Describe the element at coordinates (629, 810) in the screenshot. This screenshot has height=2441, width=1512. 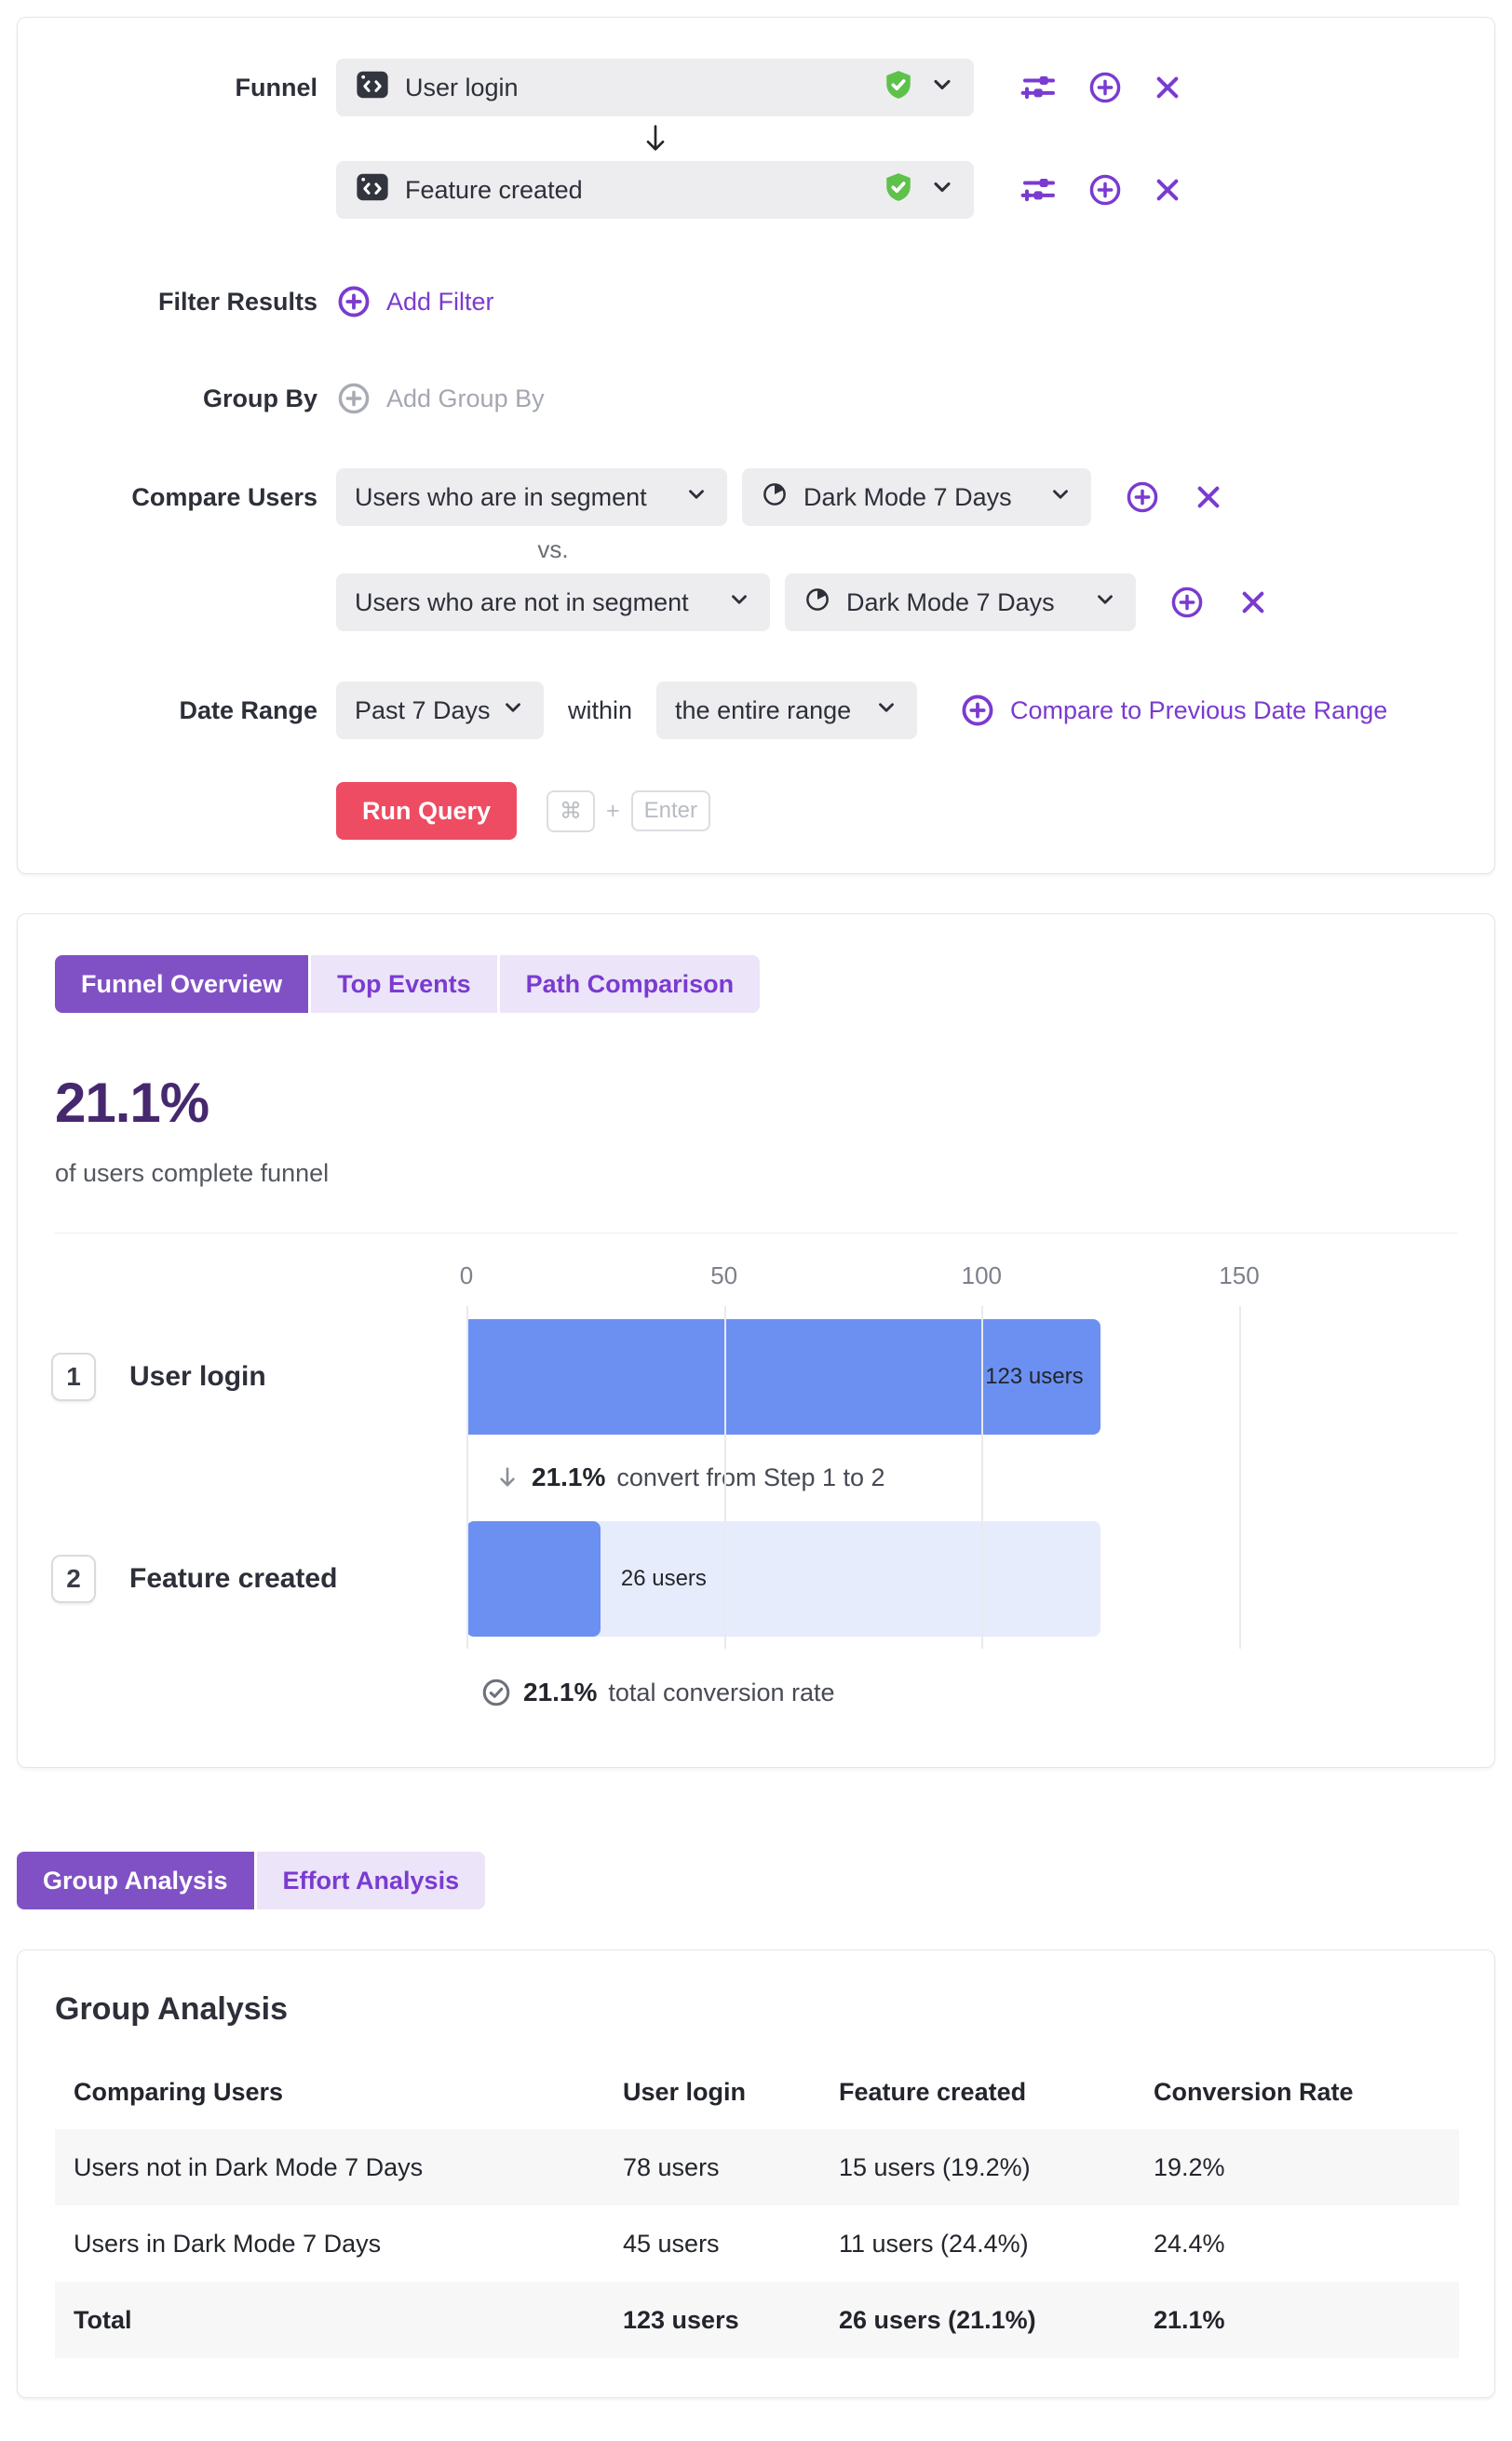
I see `keyboard-shortcut-hint: ⌘ + Enter` at that location.